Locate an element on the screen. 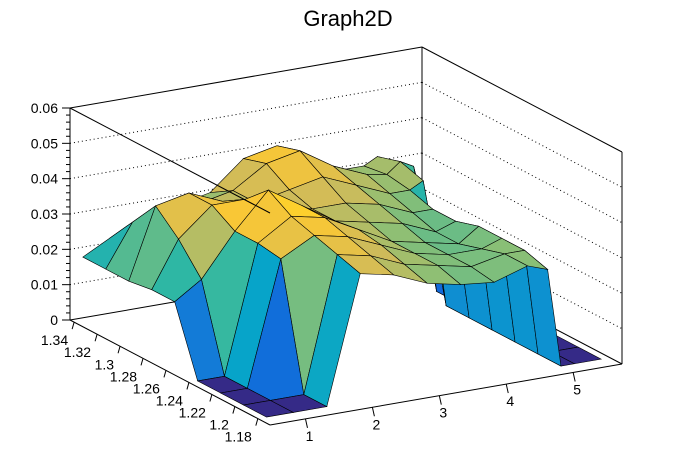  y-tick-label: 1.28 is located at coordinates (123, 376).